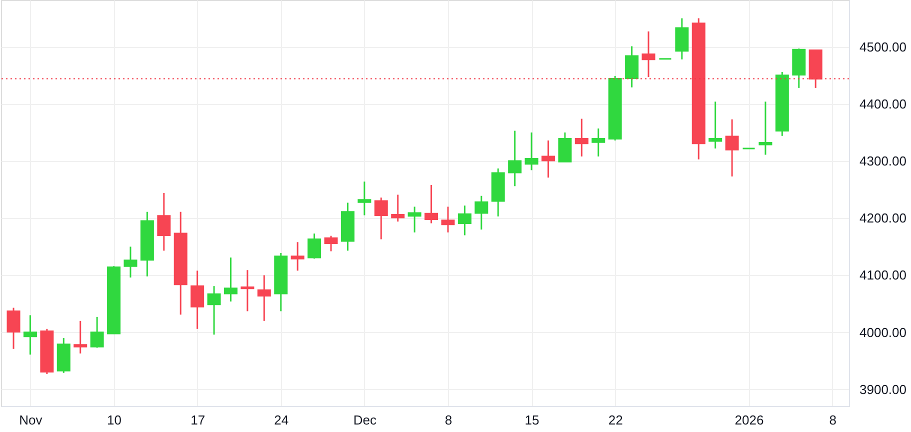 The height and width of the screenshot is (432, 911). I want to click on x-tick-label: 10, so click(114, 420).